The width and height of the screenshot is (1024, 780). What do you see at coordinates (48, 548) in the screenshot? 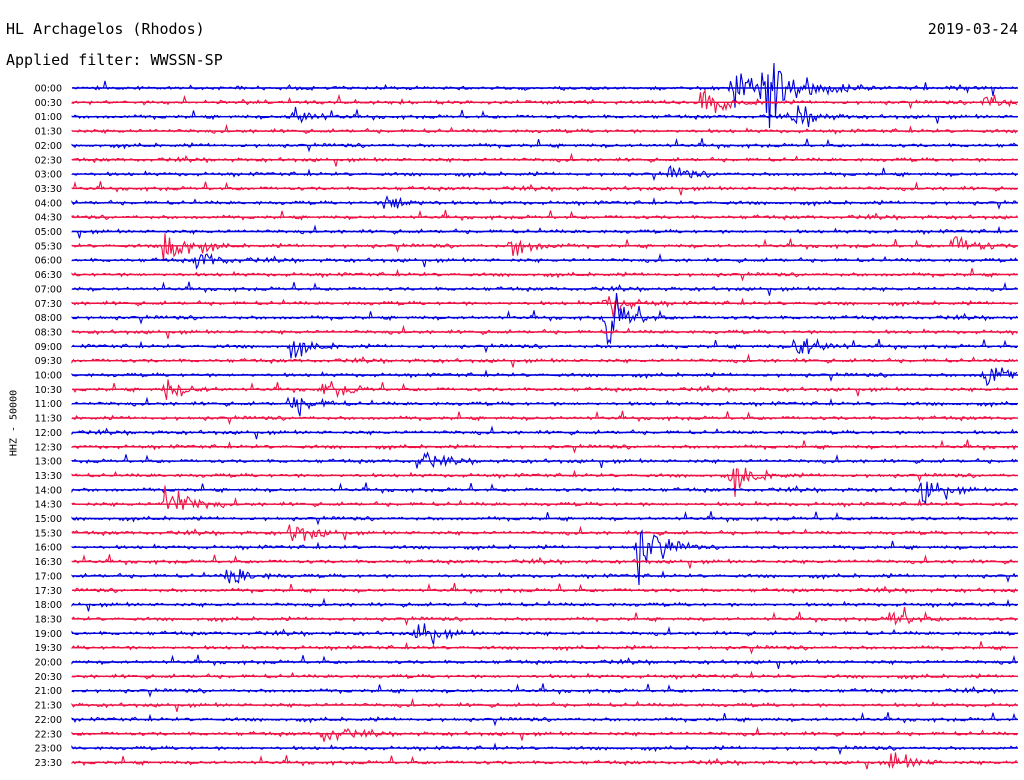
I see `trace-time-label: 16:00` at bounding box center [48, 548].